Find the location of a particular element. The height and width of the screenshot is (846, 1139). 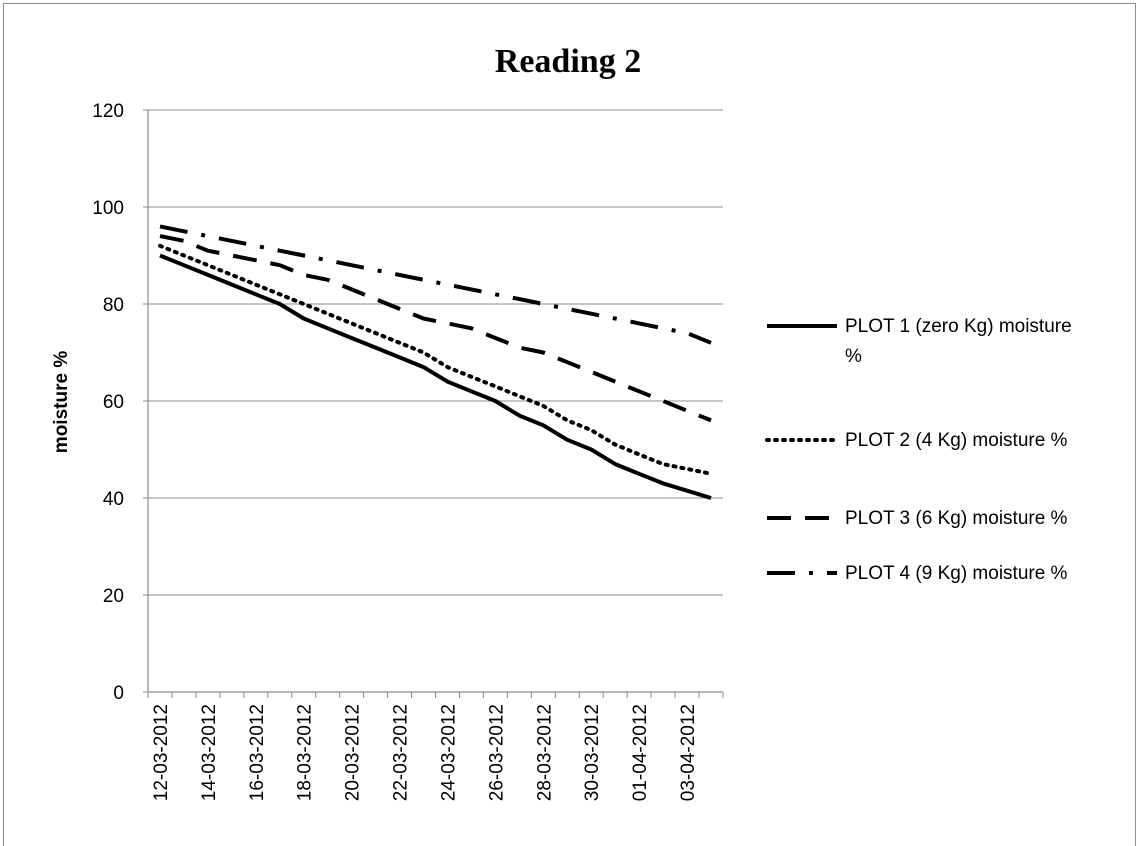

y-tick-label: 60 is located at coordinates (113, 402).